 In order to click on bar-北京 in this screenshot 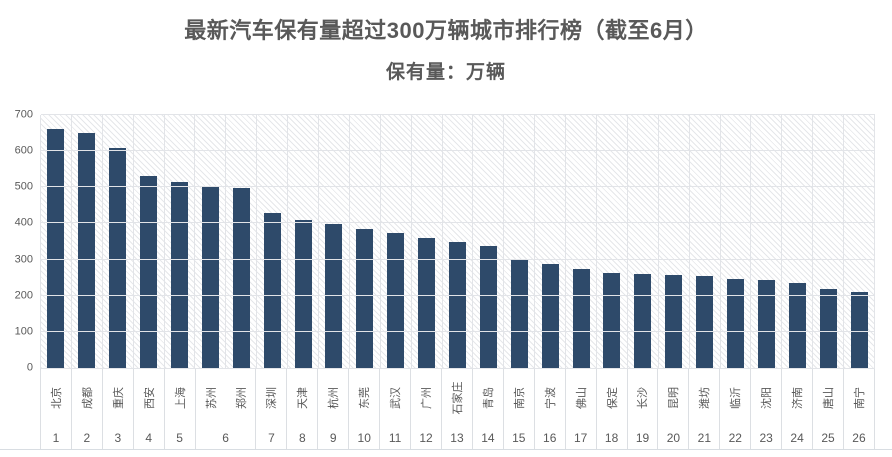, I will do `click(56, 248)`.